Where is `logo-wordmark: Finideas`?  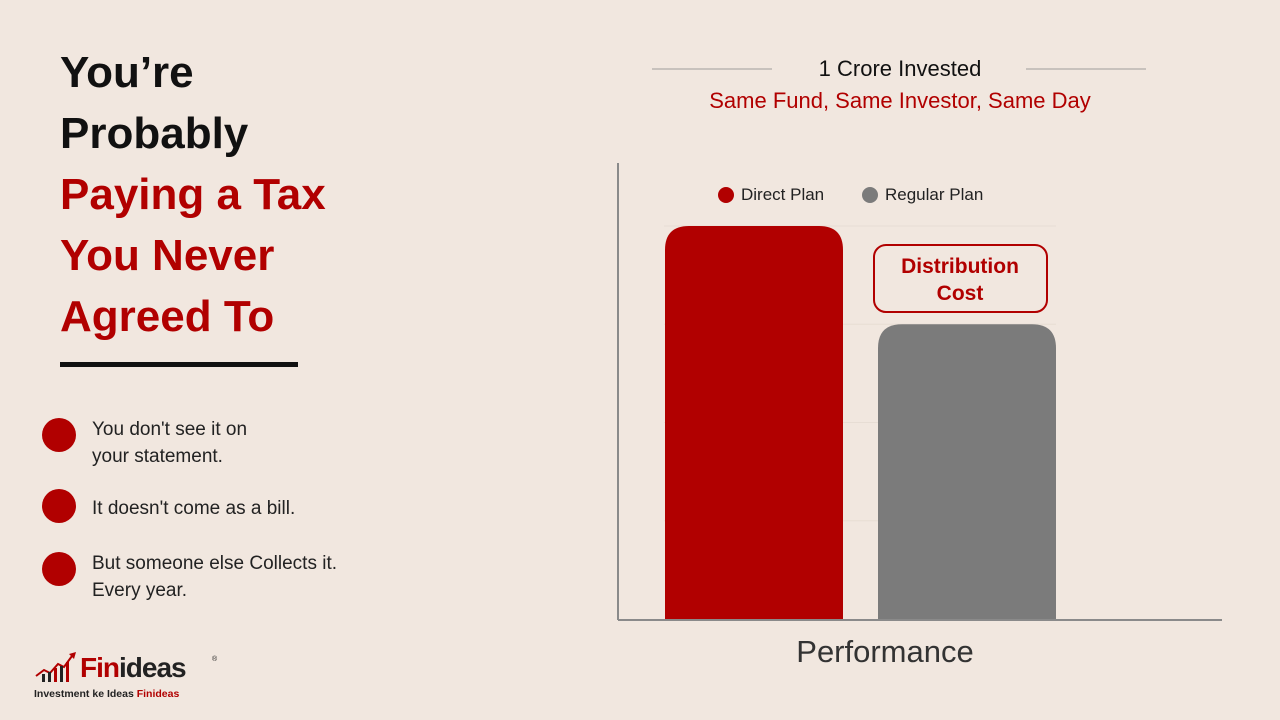 logo-wordmark: Finideas is located at coordinates (133, 668).